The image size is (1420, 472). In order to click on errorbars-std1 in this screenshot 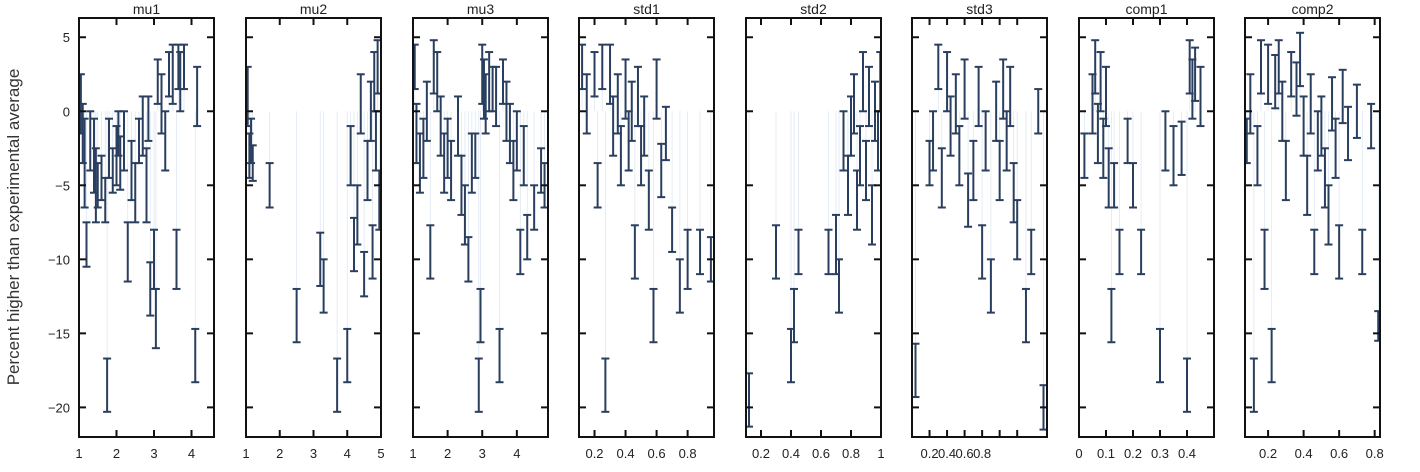, I will do `click(646, 228)`.